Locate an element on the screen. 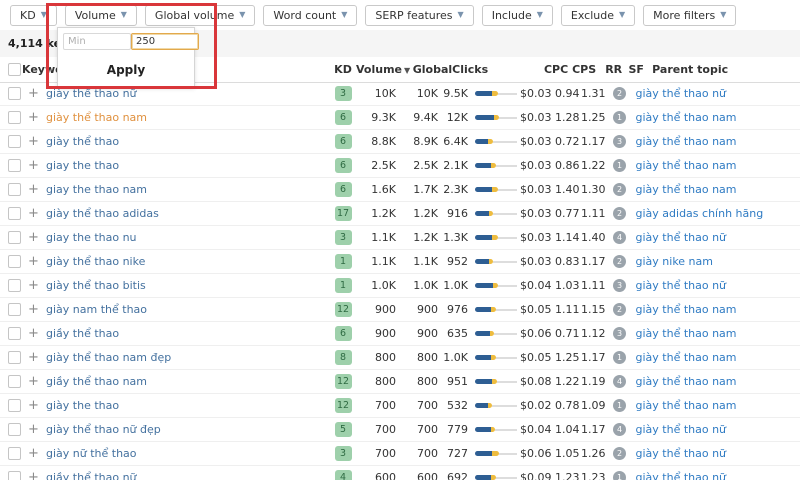 This screenshot has height=480, width=800. keyword-link: giay the thao nam is located at coordinates (97, 189).